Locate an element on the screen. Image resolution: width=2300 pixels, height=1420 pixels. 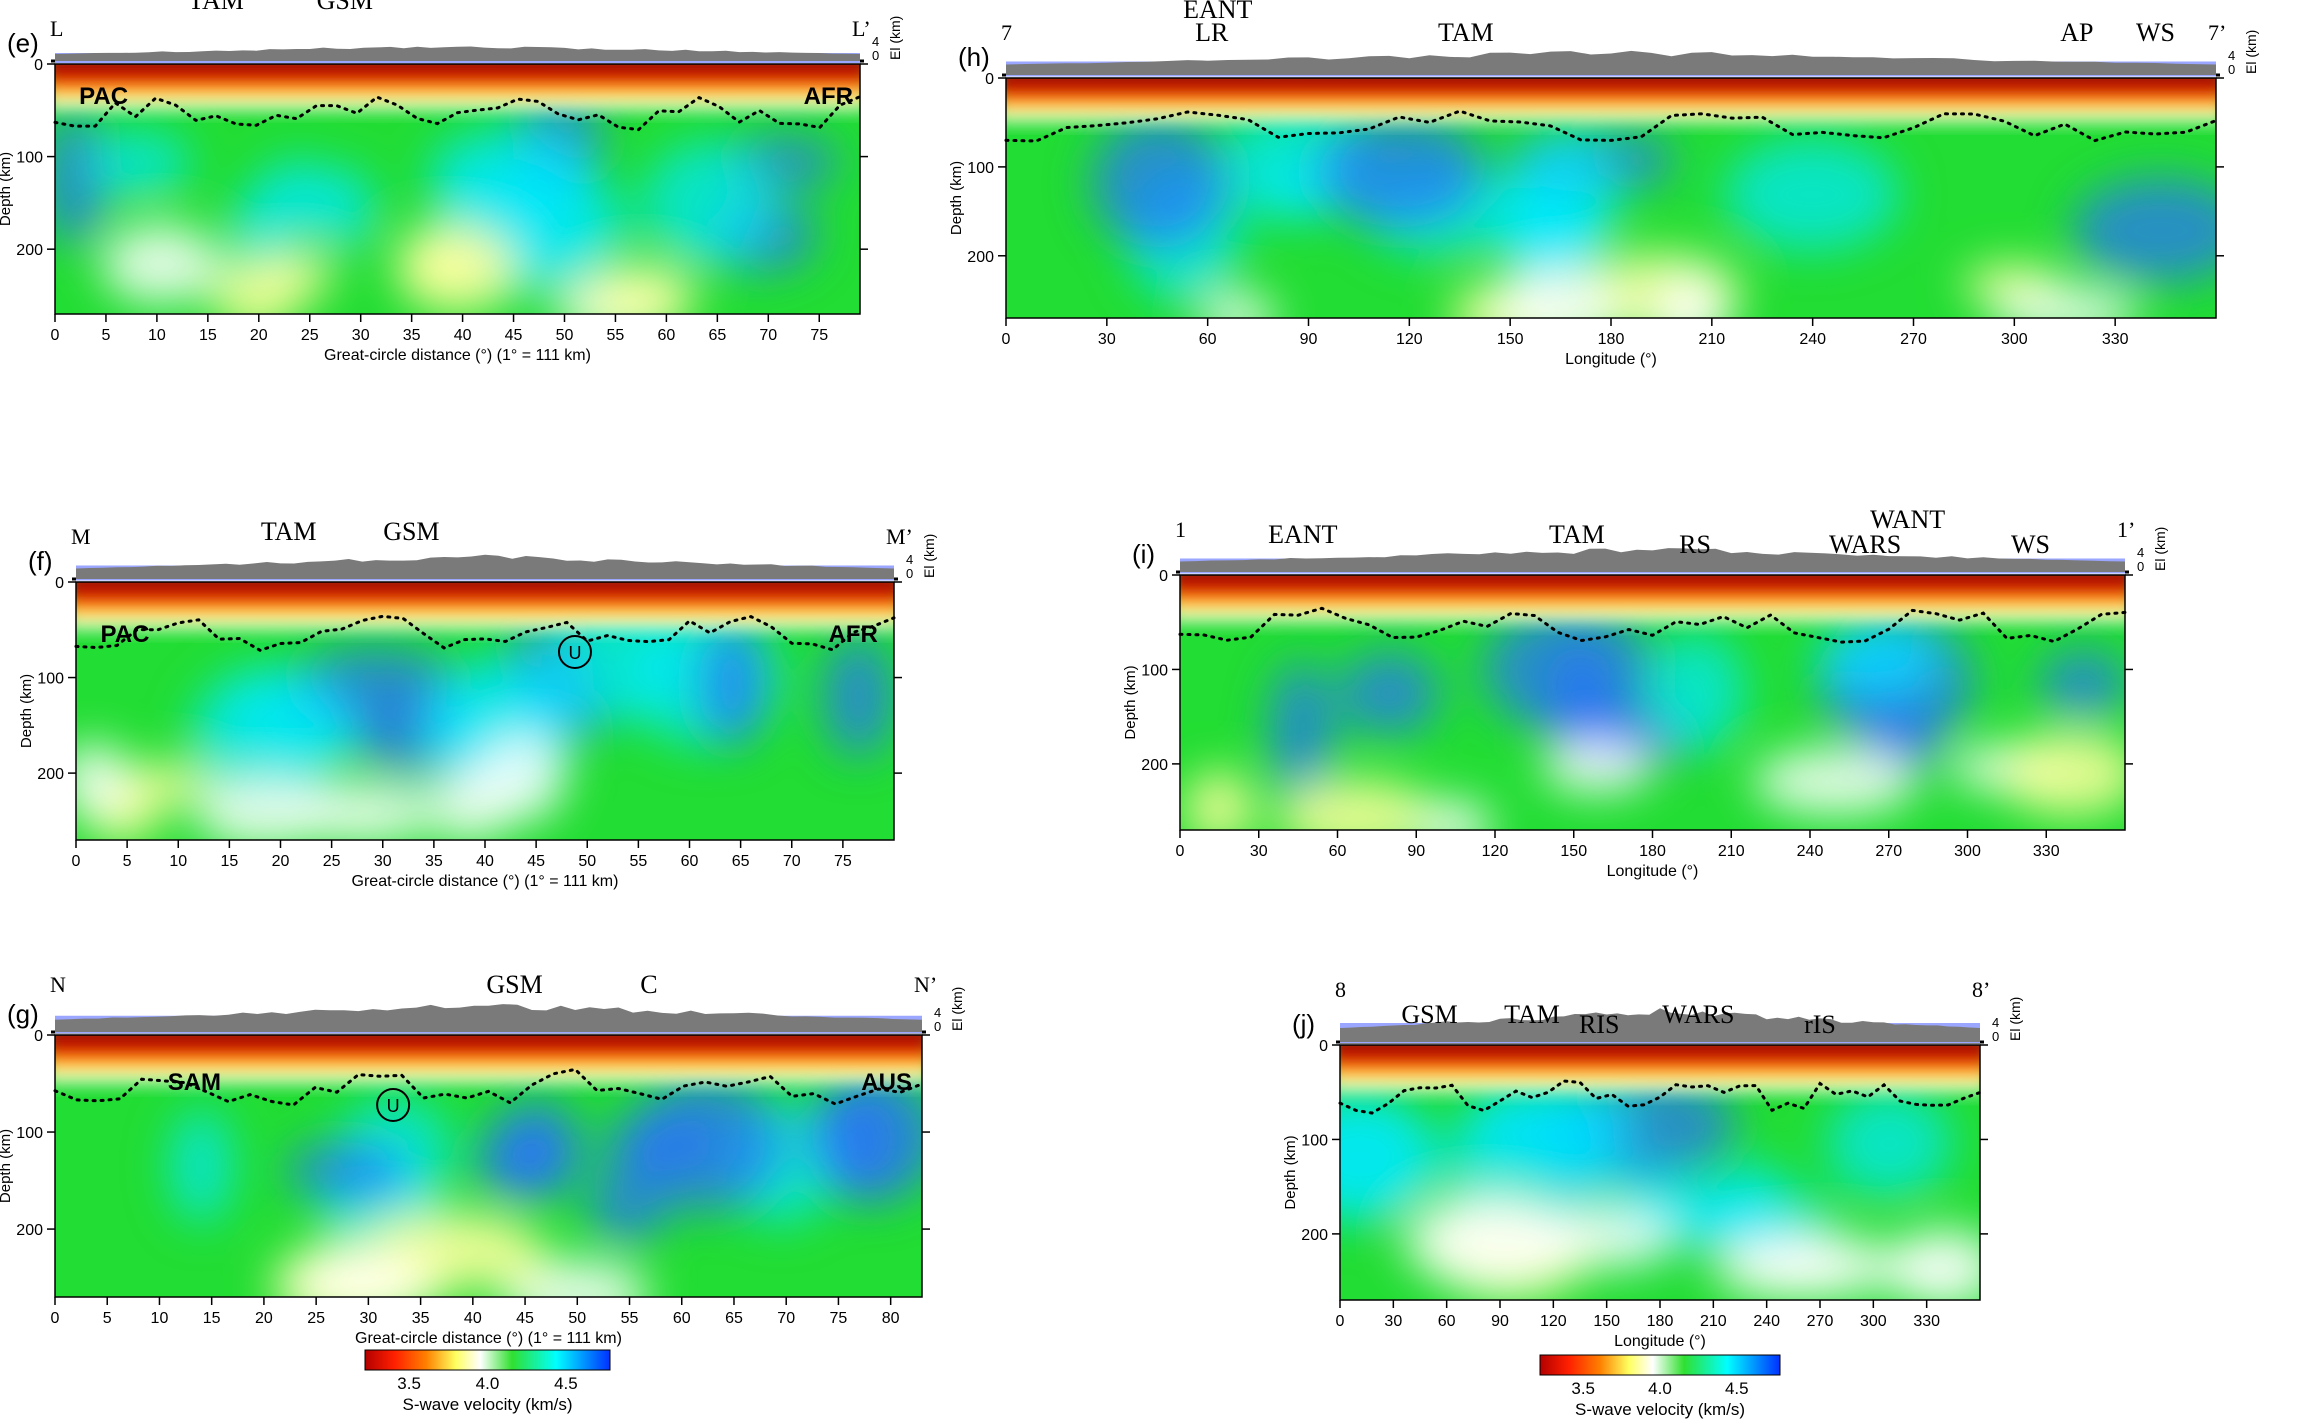
x-tick-label: 75 is located at coordinates (843, 861).